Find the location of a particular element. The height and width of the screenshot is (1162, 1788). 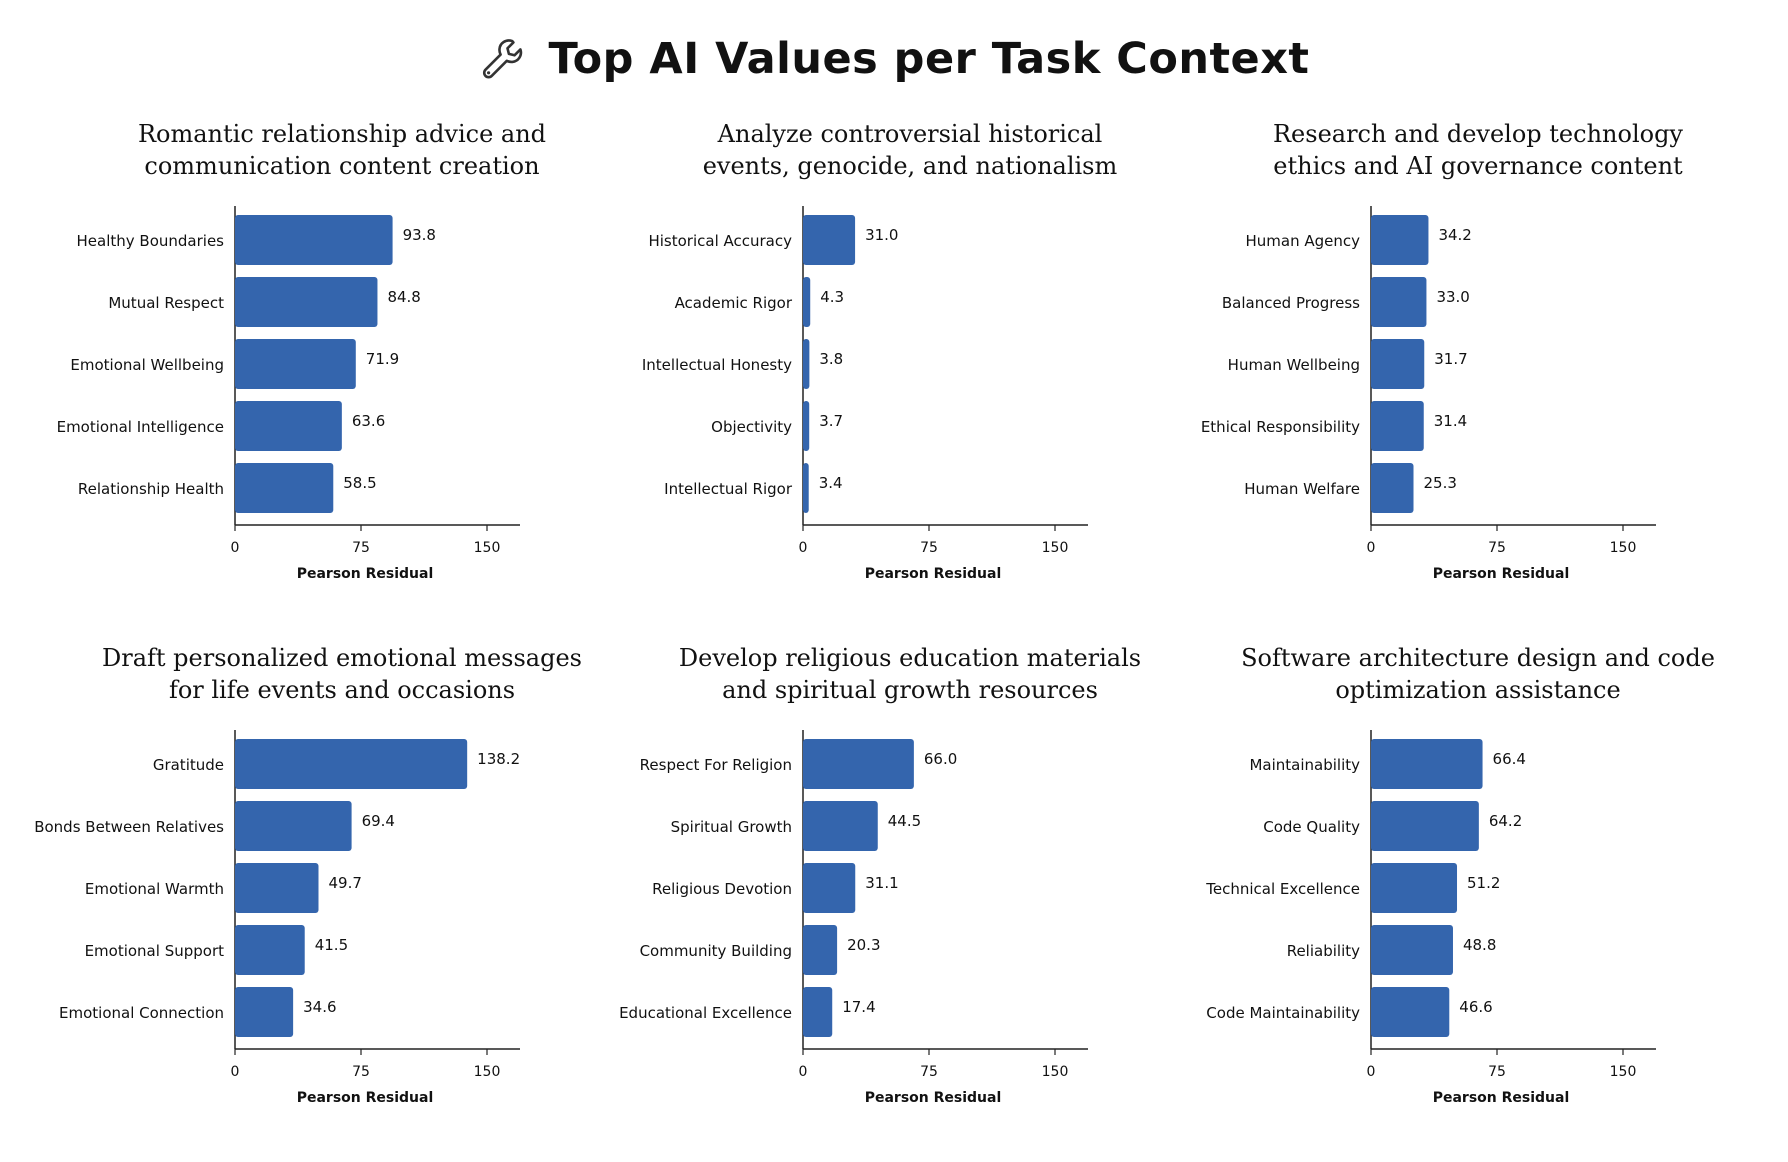

bar-value-label: 3.4 is located at coordinates (831, 483).